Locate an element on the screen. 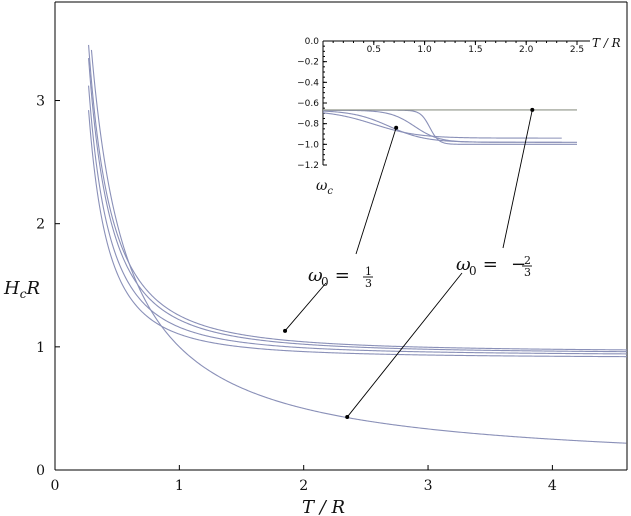 The width and height of the screenshot is (631, 516). leader-line-omega-one-third-main is located at coordinates (305, 307).